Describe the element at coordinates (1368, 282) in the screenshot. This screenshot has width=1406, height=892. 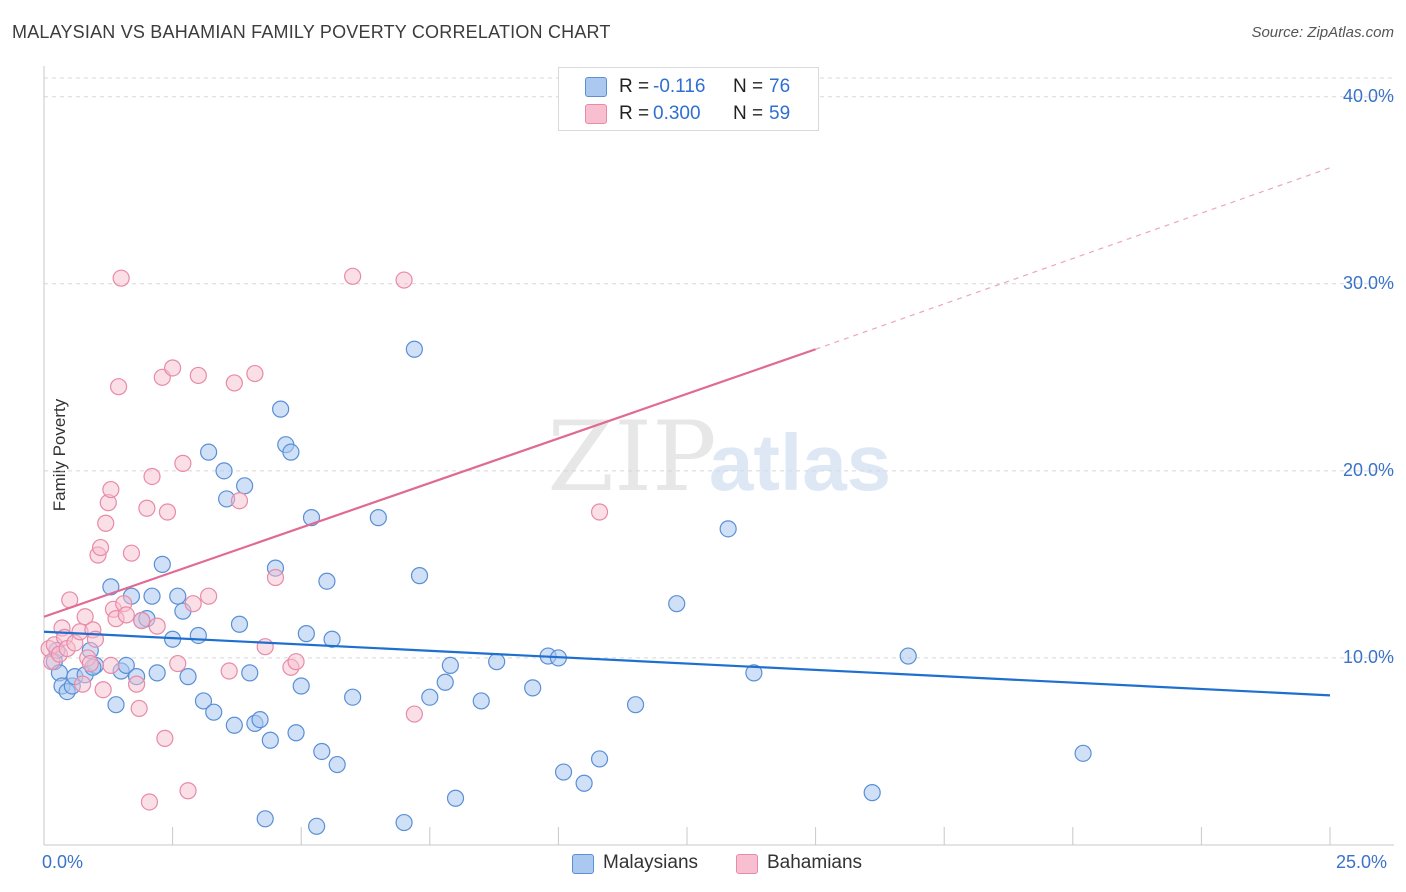
I see `y-tick-label: 30.0%` at that location.